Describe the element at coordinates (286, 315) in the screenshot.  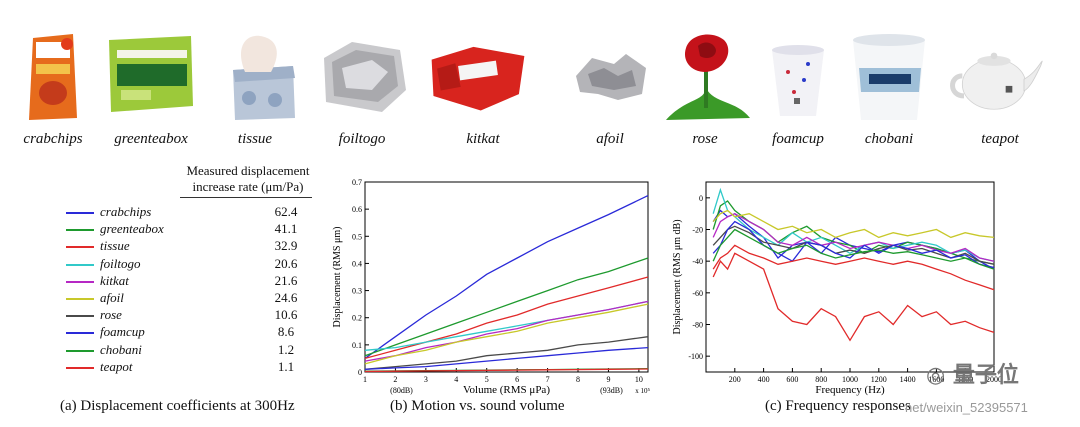
I see `table-row-value: 10.6` at that location.